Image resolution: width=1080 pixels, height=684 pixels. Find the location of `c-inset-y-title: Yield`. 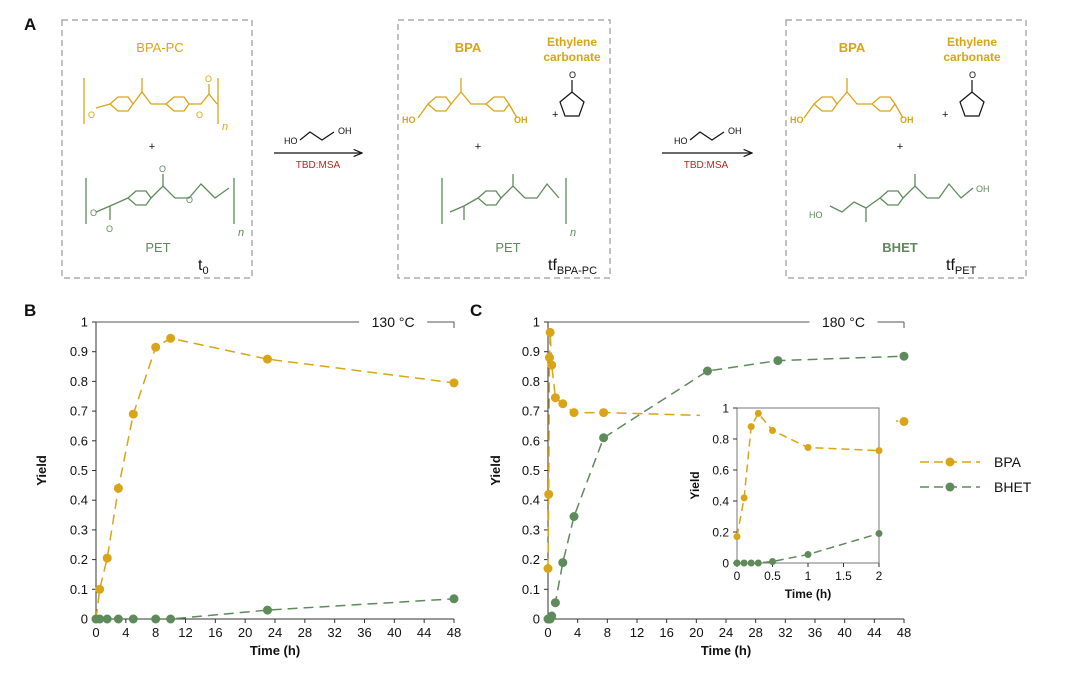

c-inset-y-title: Yield is located at coordinates (695, 485).